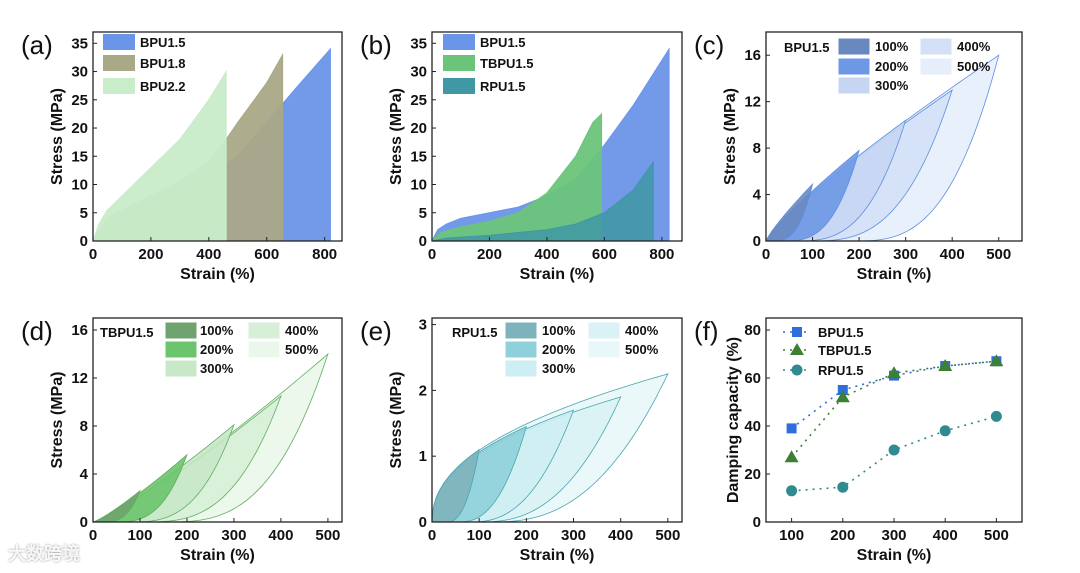 This screenshot has height=573, width=1080. Describe the element at coordinates (84, 426) in the screenshot. I see `y-tick-label: 8` at that location.